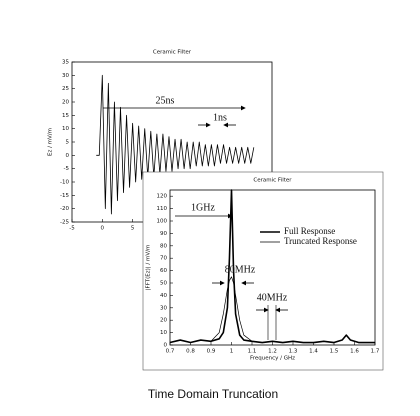 This screenshot has height=416, width=420. I want to click on y-tick-label: 40, so click(163, 296).